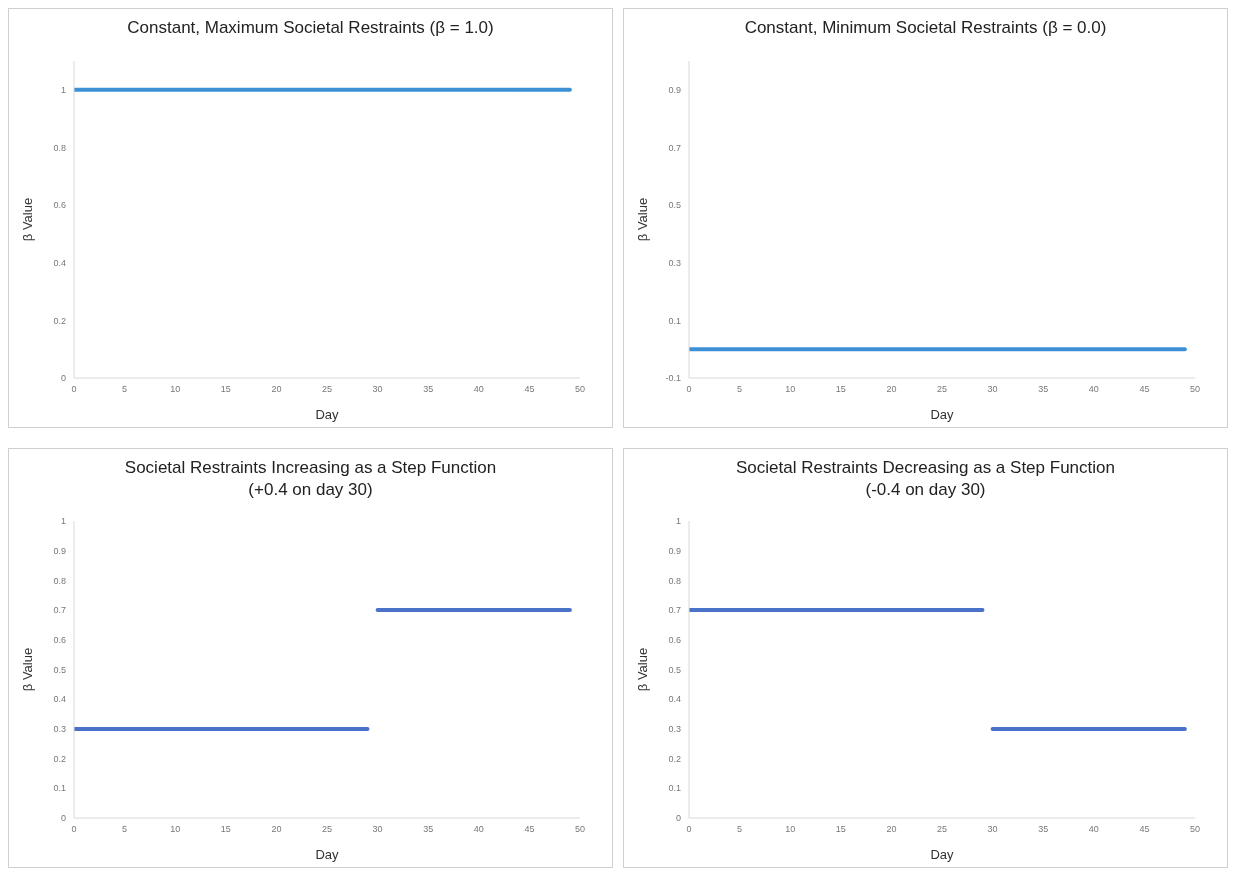 This screenshot has height=883, width=1233. What do you see at coordinates (925, 468) in the screenshot?
I see `chart-title: Societal Restraints Decreasing as a Step Function` at bounding box center [925, 468].